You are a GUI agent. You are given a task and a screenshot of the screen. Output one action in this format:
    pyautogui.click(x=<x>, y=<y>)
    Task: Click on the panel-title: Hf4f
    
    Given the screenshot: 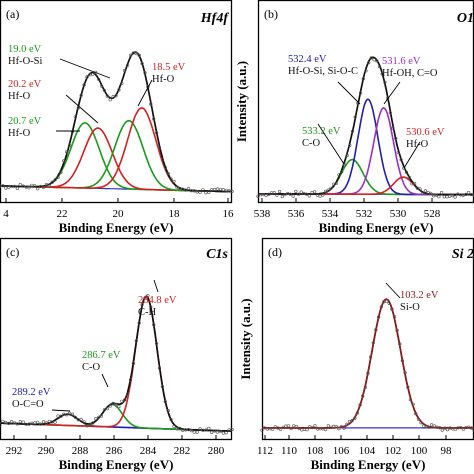 What is the action you would take?
    pyautogui.click(x=215, y=18)
    